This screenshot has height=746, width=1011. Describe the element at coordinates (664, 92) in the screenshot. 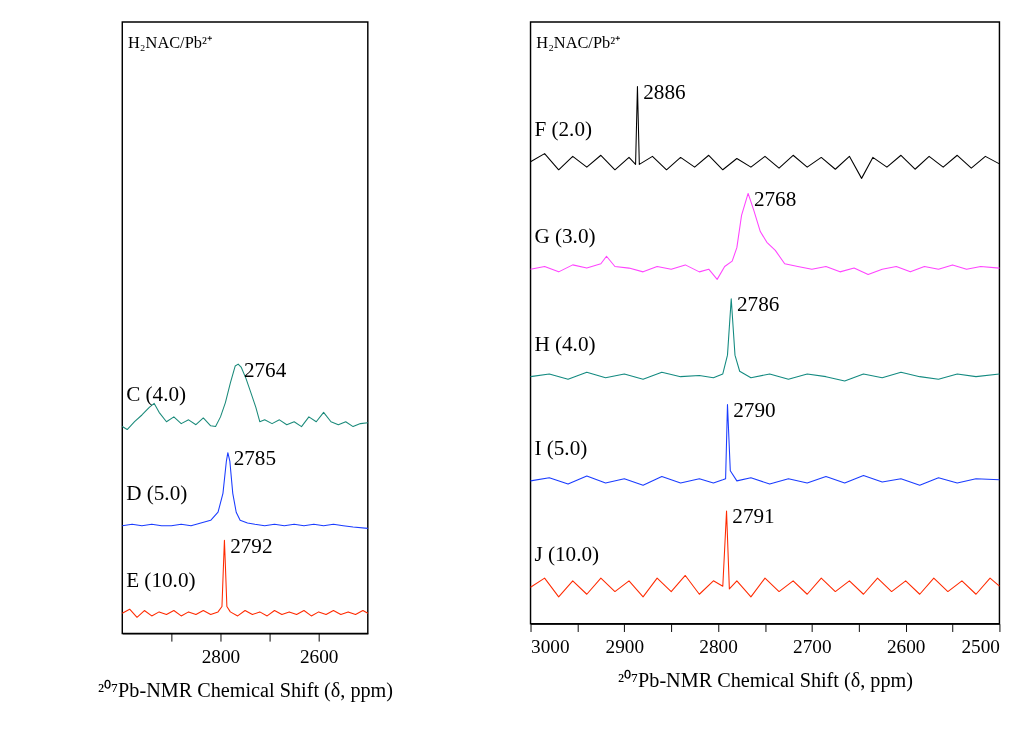

I see `annotation: 2886` at that location.